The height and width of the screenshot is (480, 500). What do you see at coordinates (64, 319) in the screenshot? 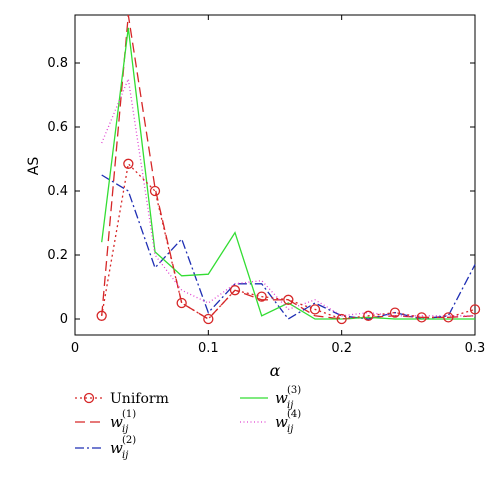
I see `y-tick-label: 0` at bounding box center [64, 319].